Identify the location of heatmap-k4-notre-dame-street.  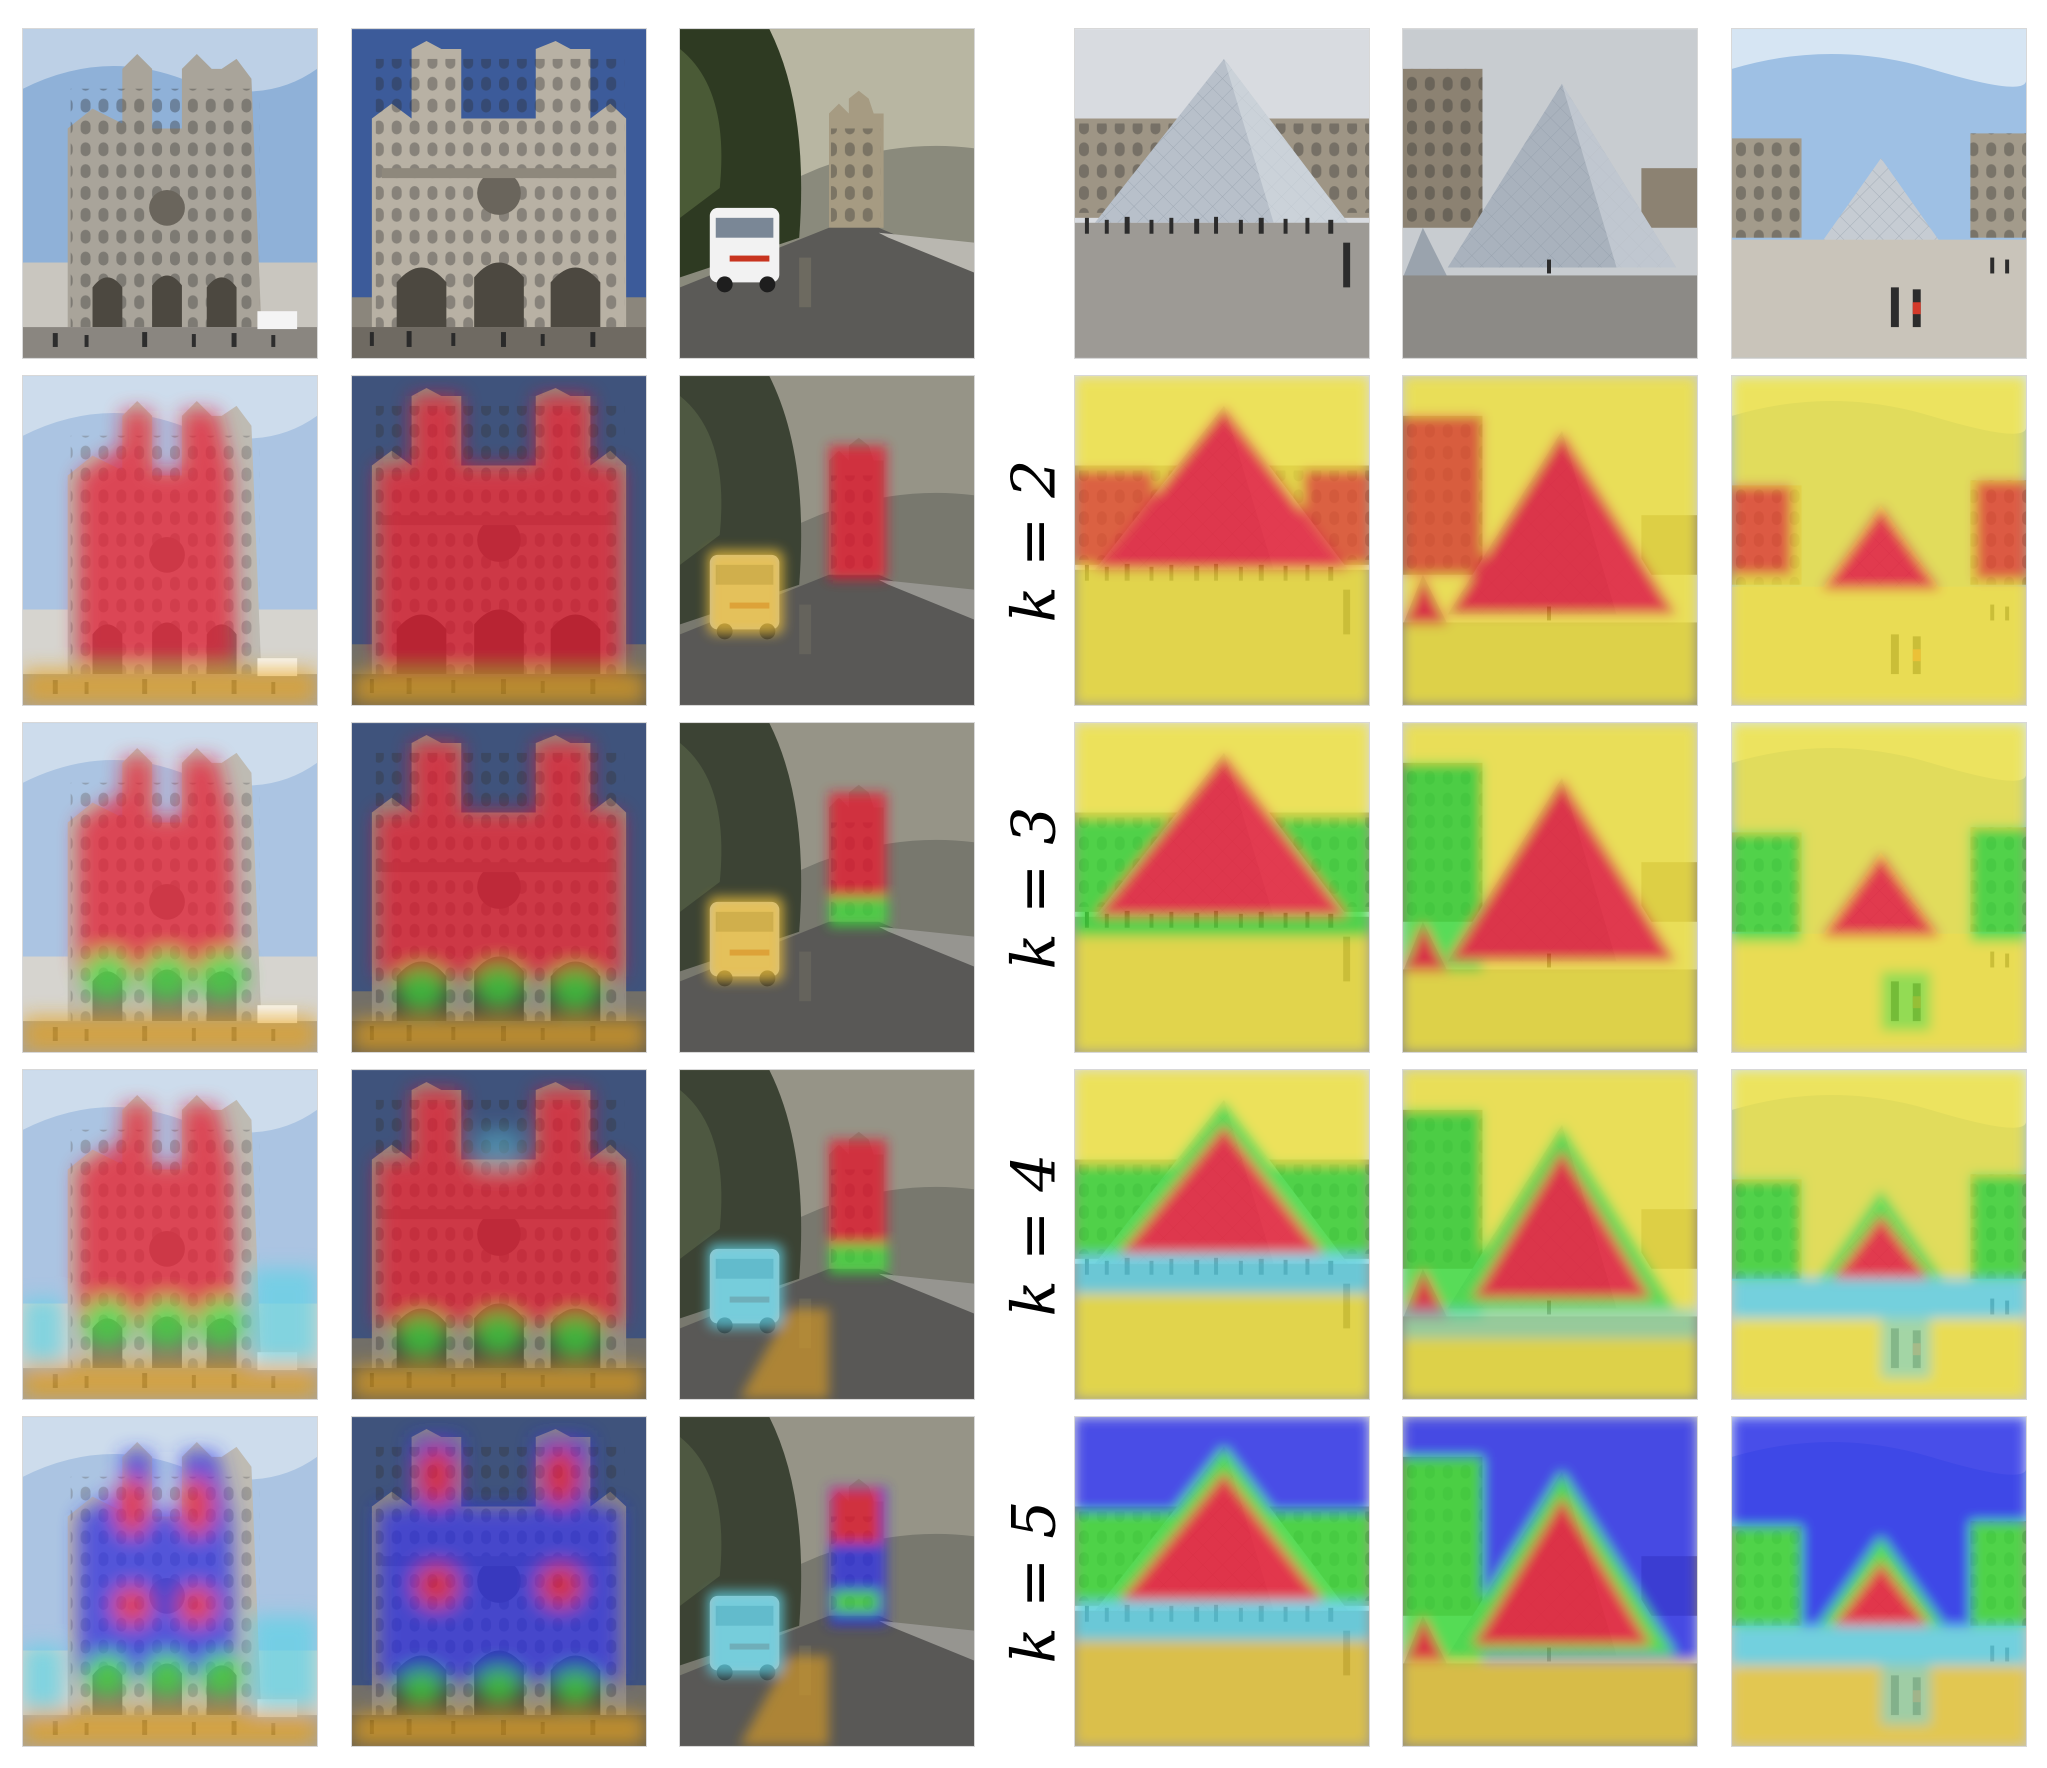
(827, 1234).